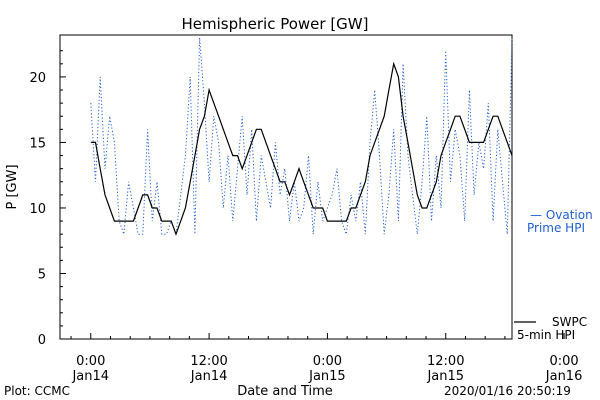  What do you see at coordinates (275, 24) in the screenshot?
I see `chart-title: Hemispheric Power [GW]` at bounding box center [275, 24].